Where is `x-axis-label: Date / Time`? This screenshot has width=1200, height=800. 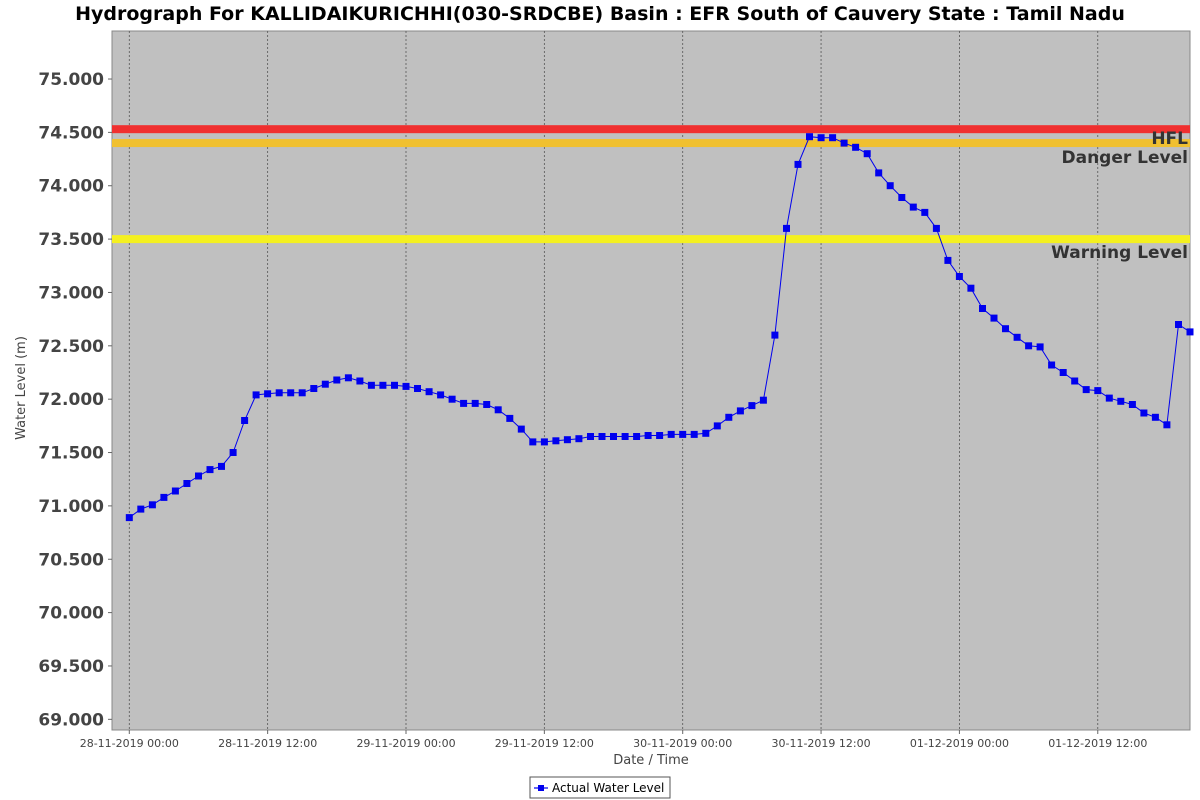
x-axis-label: Date / Time is located at coordinates (651, 760).